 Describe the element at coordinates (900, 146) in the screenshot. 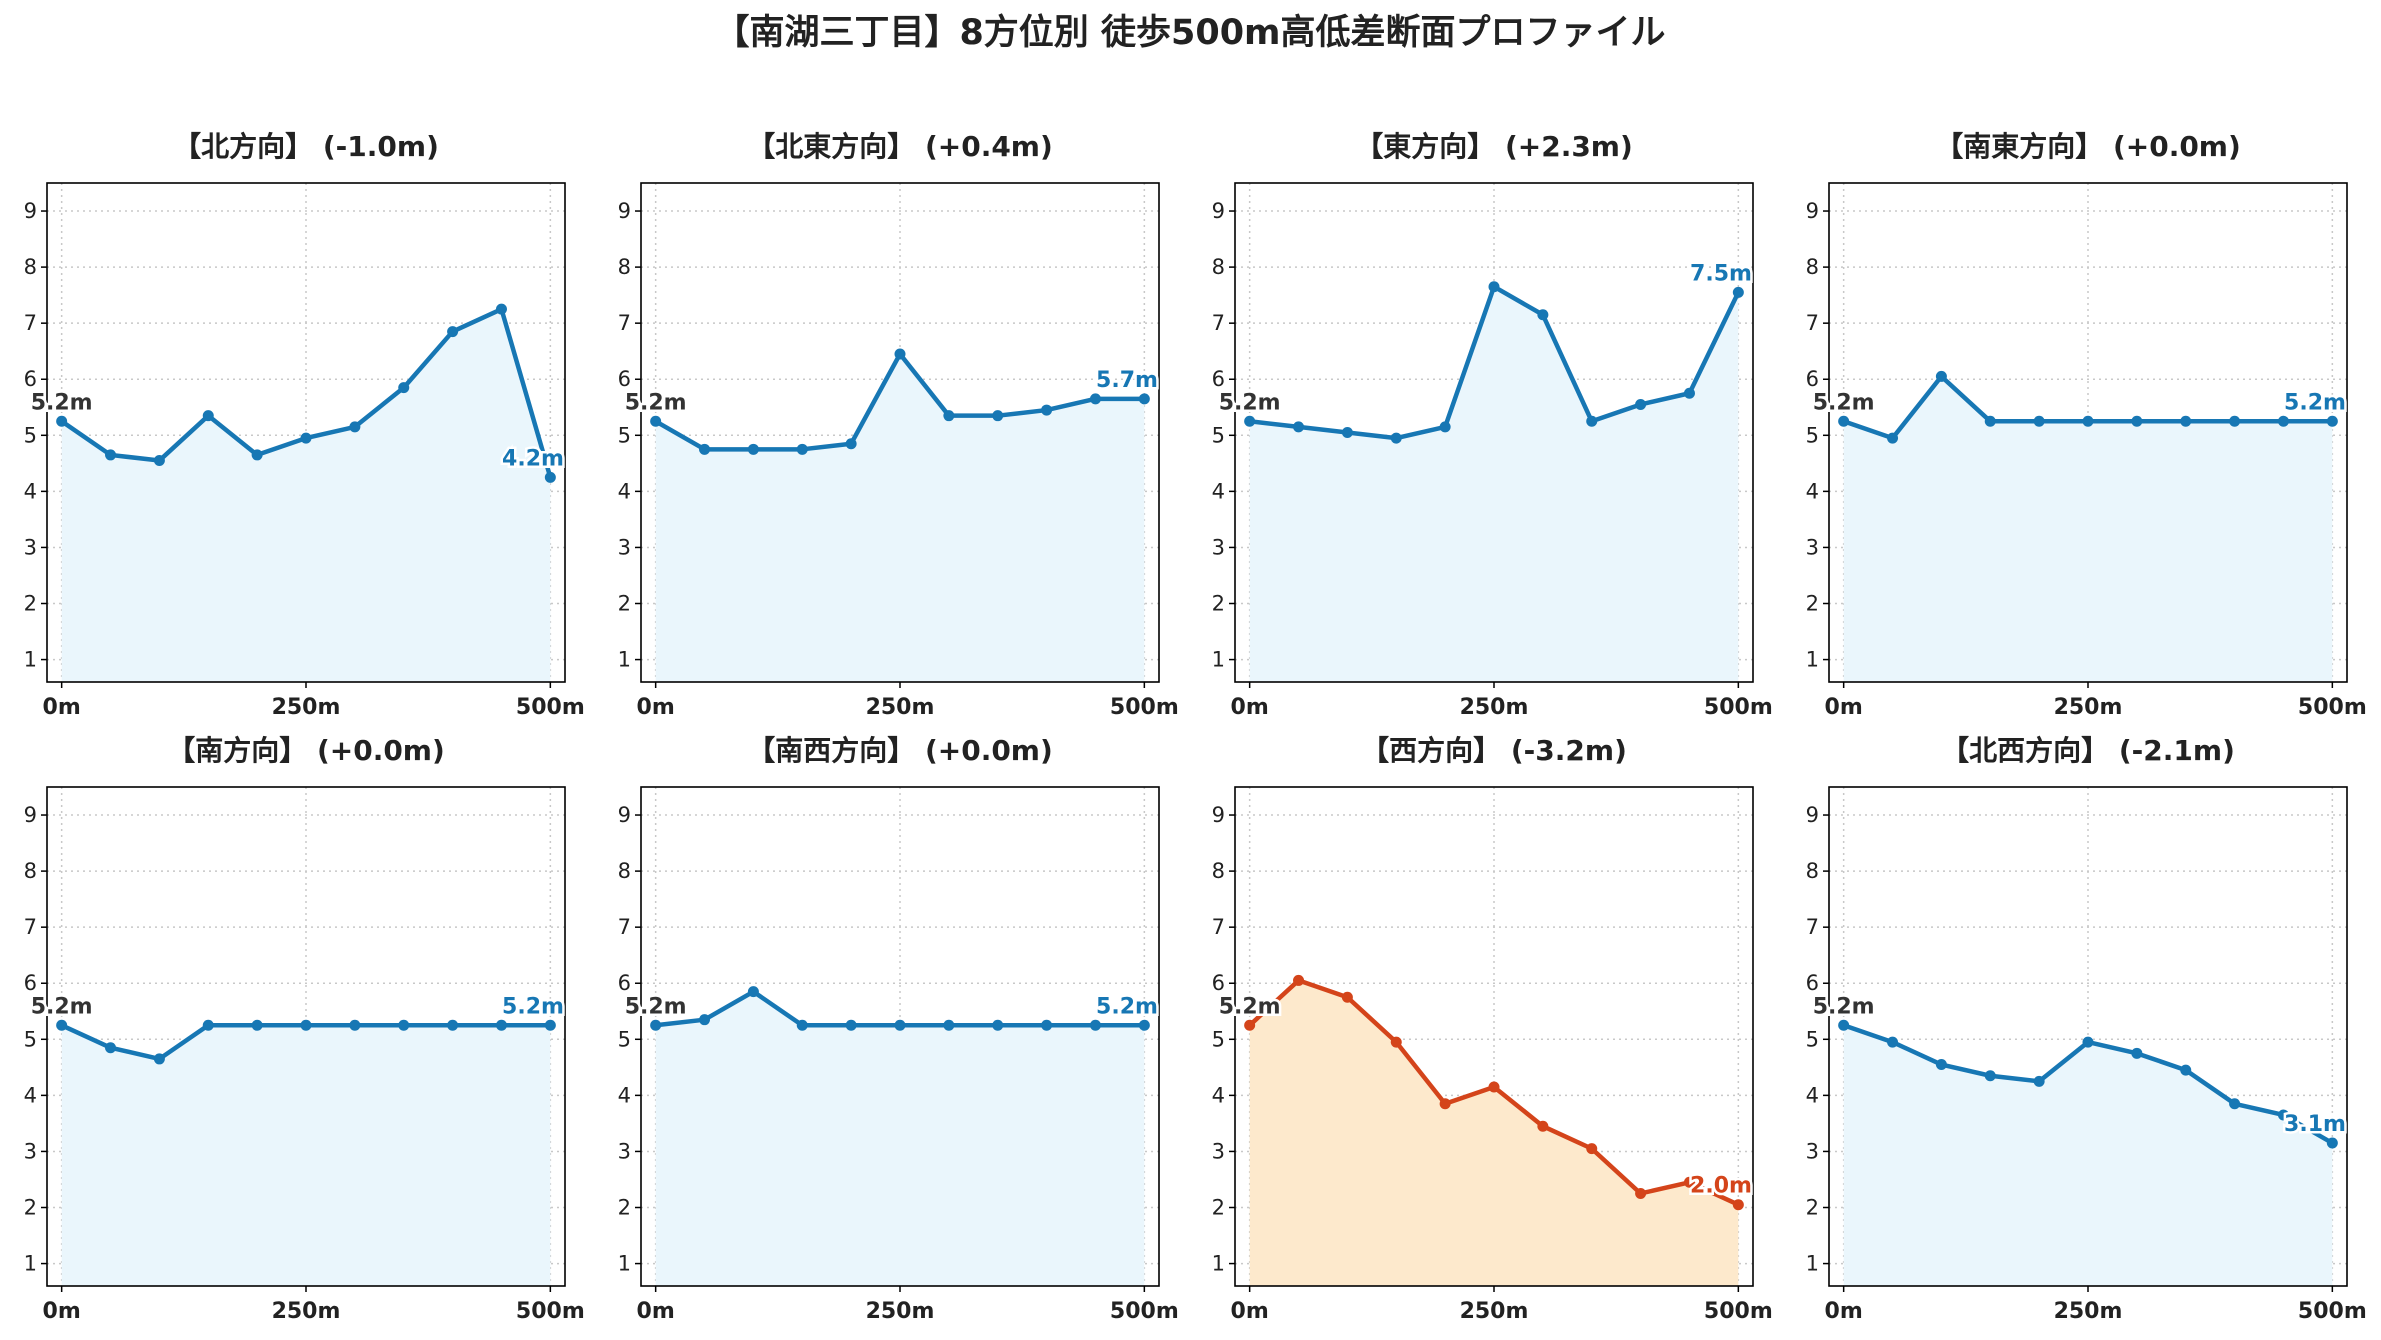

I see `panel-title: 【北東方向】 (+0.4m)` at that location.